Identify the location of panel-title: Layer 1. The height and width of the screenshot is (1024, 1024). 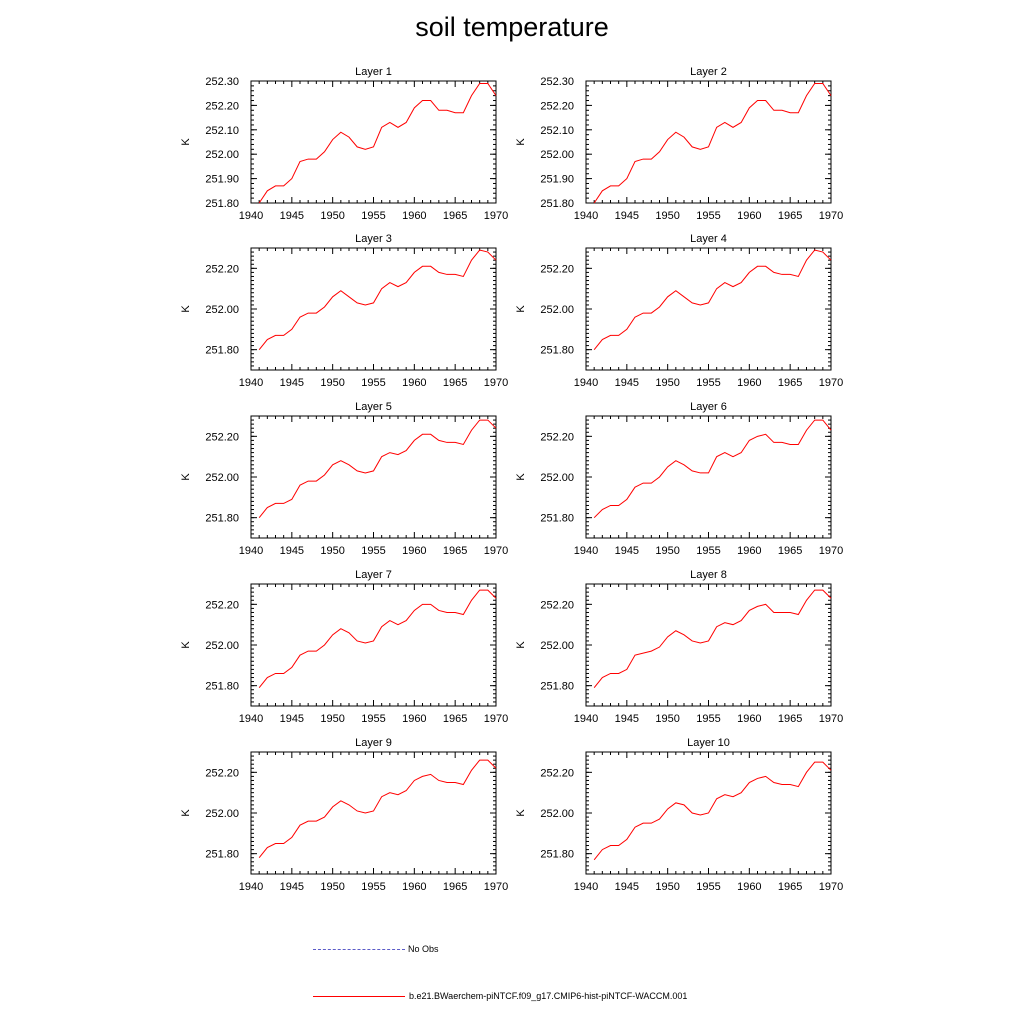
(373, 72).